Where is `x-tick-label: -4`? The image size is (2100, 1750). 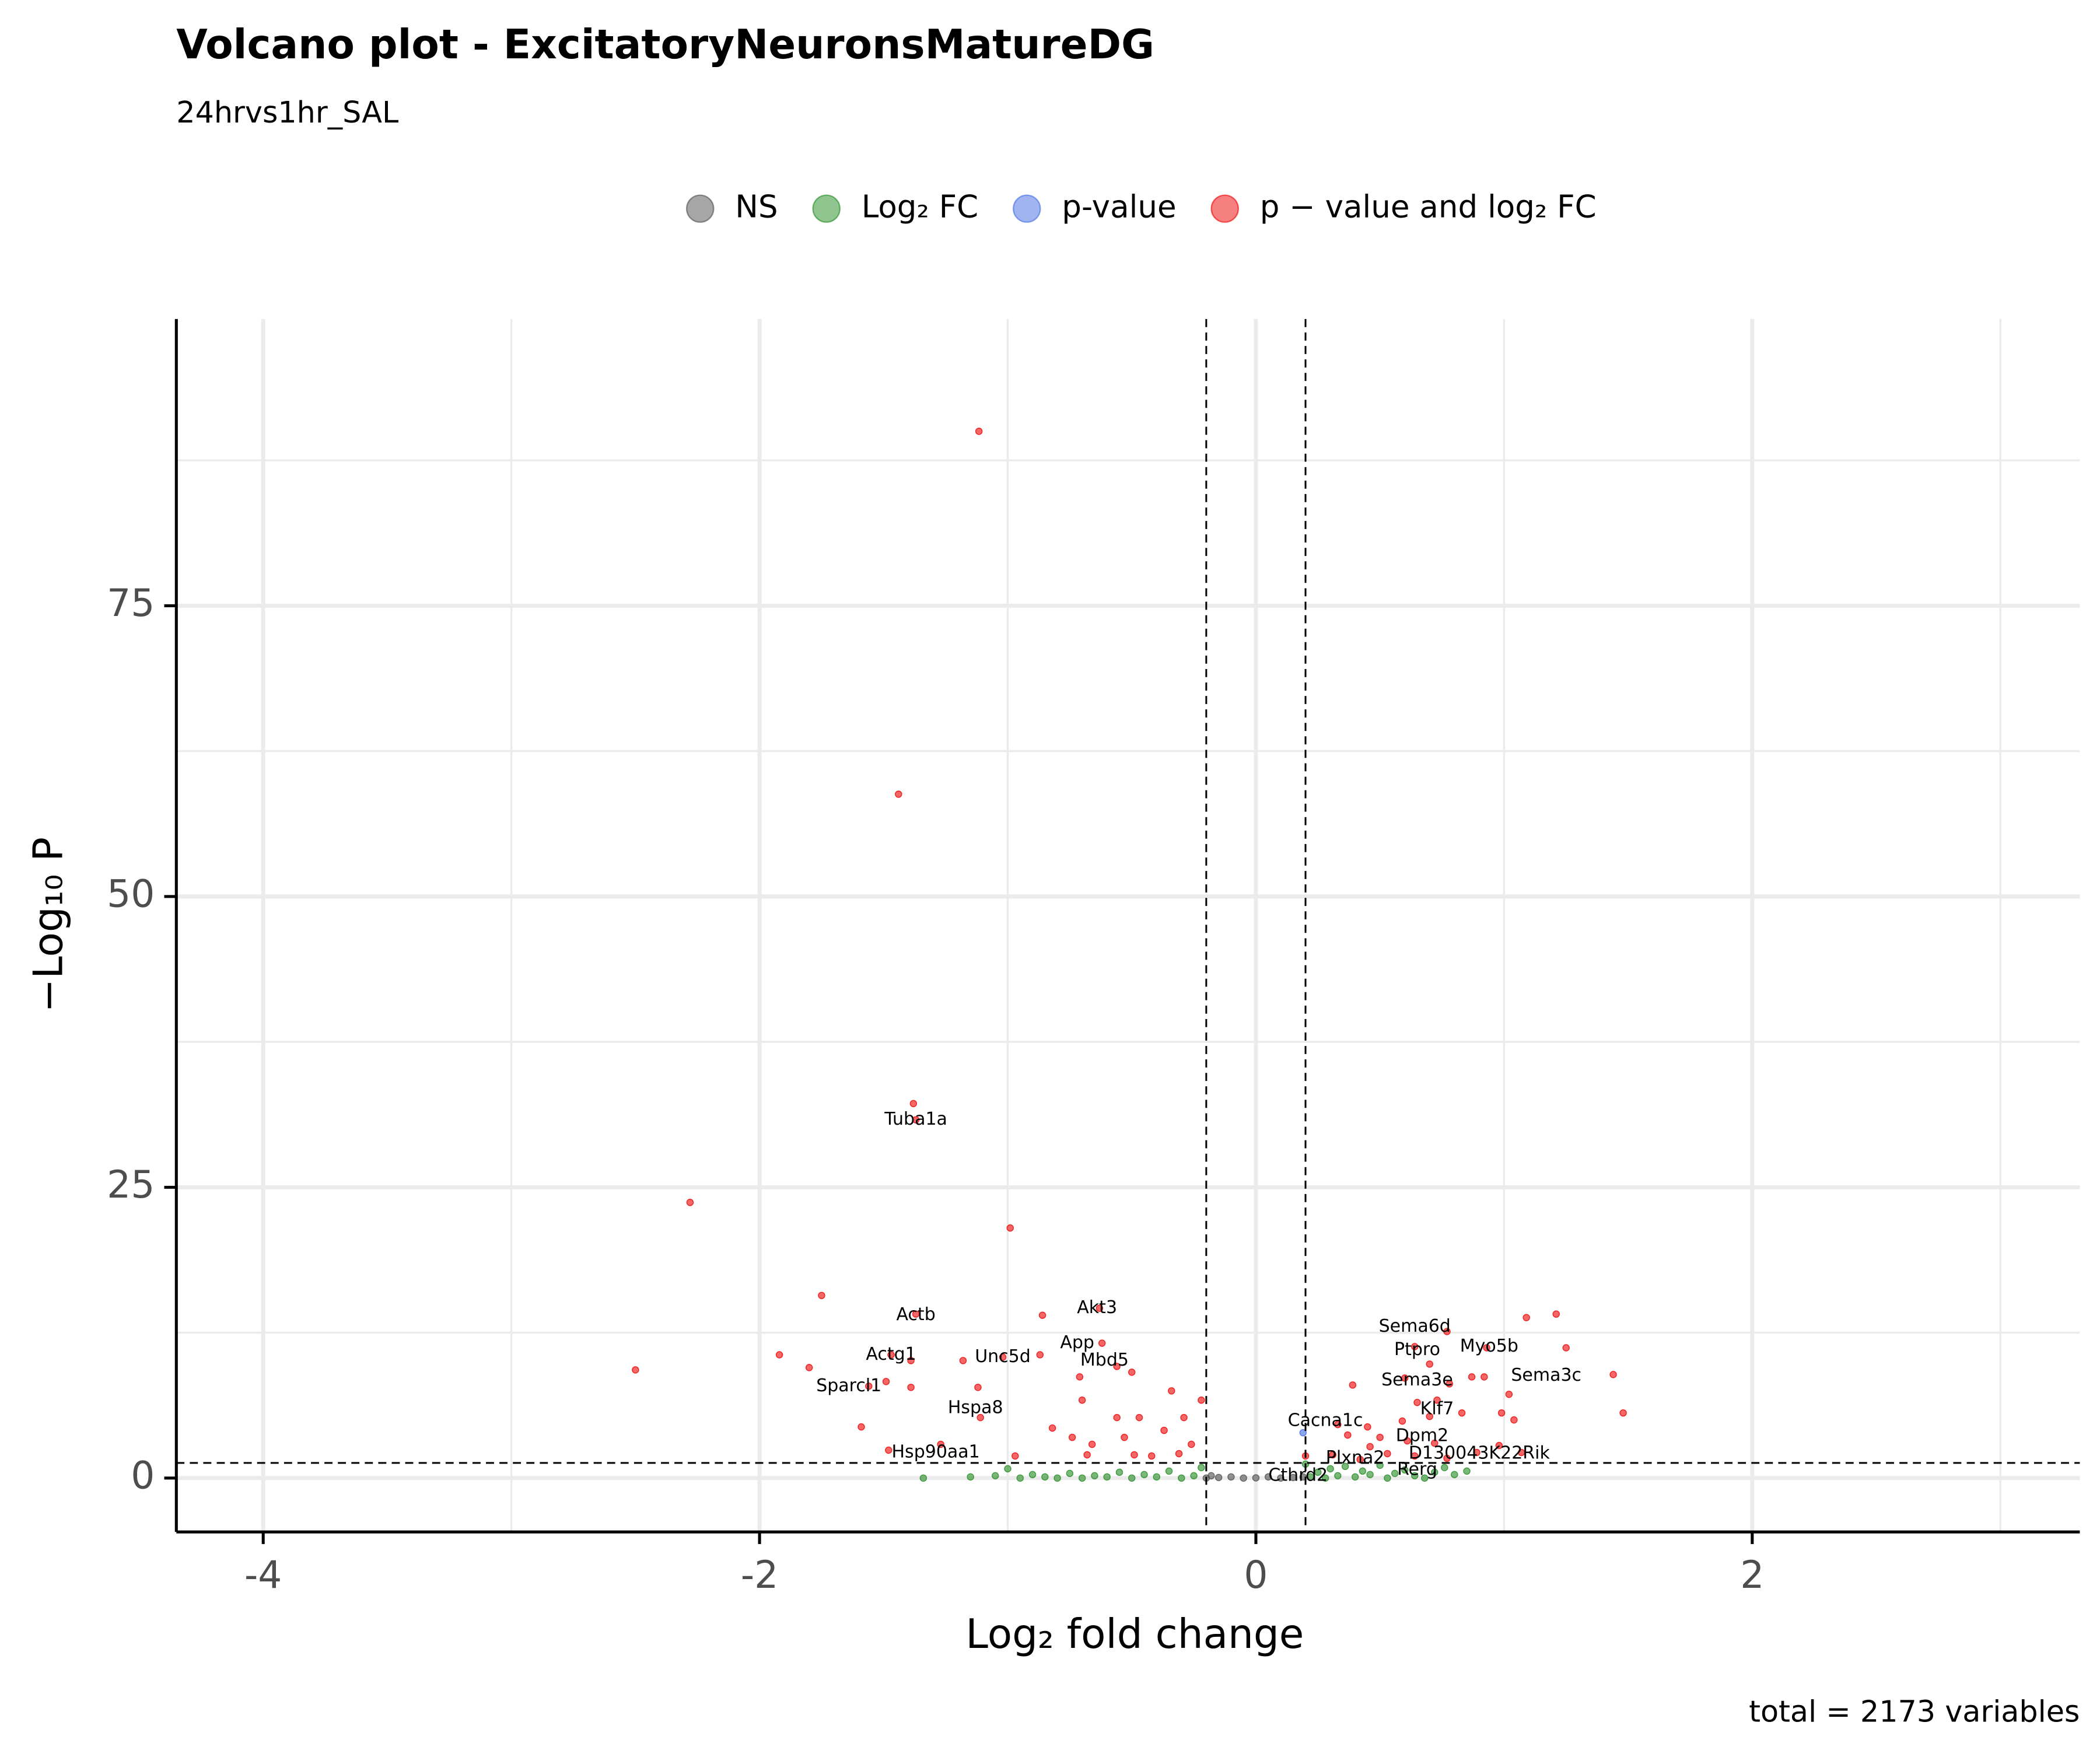 x-tick-label: -4 is located at coordinates (263, 1575).